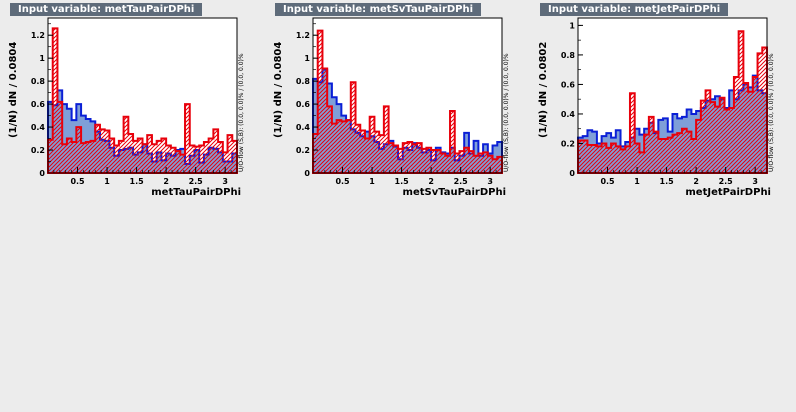  I want to click on histogram-plot: 0 0.2 0.4 0.6 0.8 1 0.5 1 1.5 2 2.5 3, so click(664, 101).